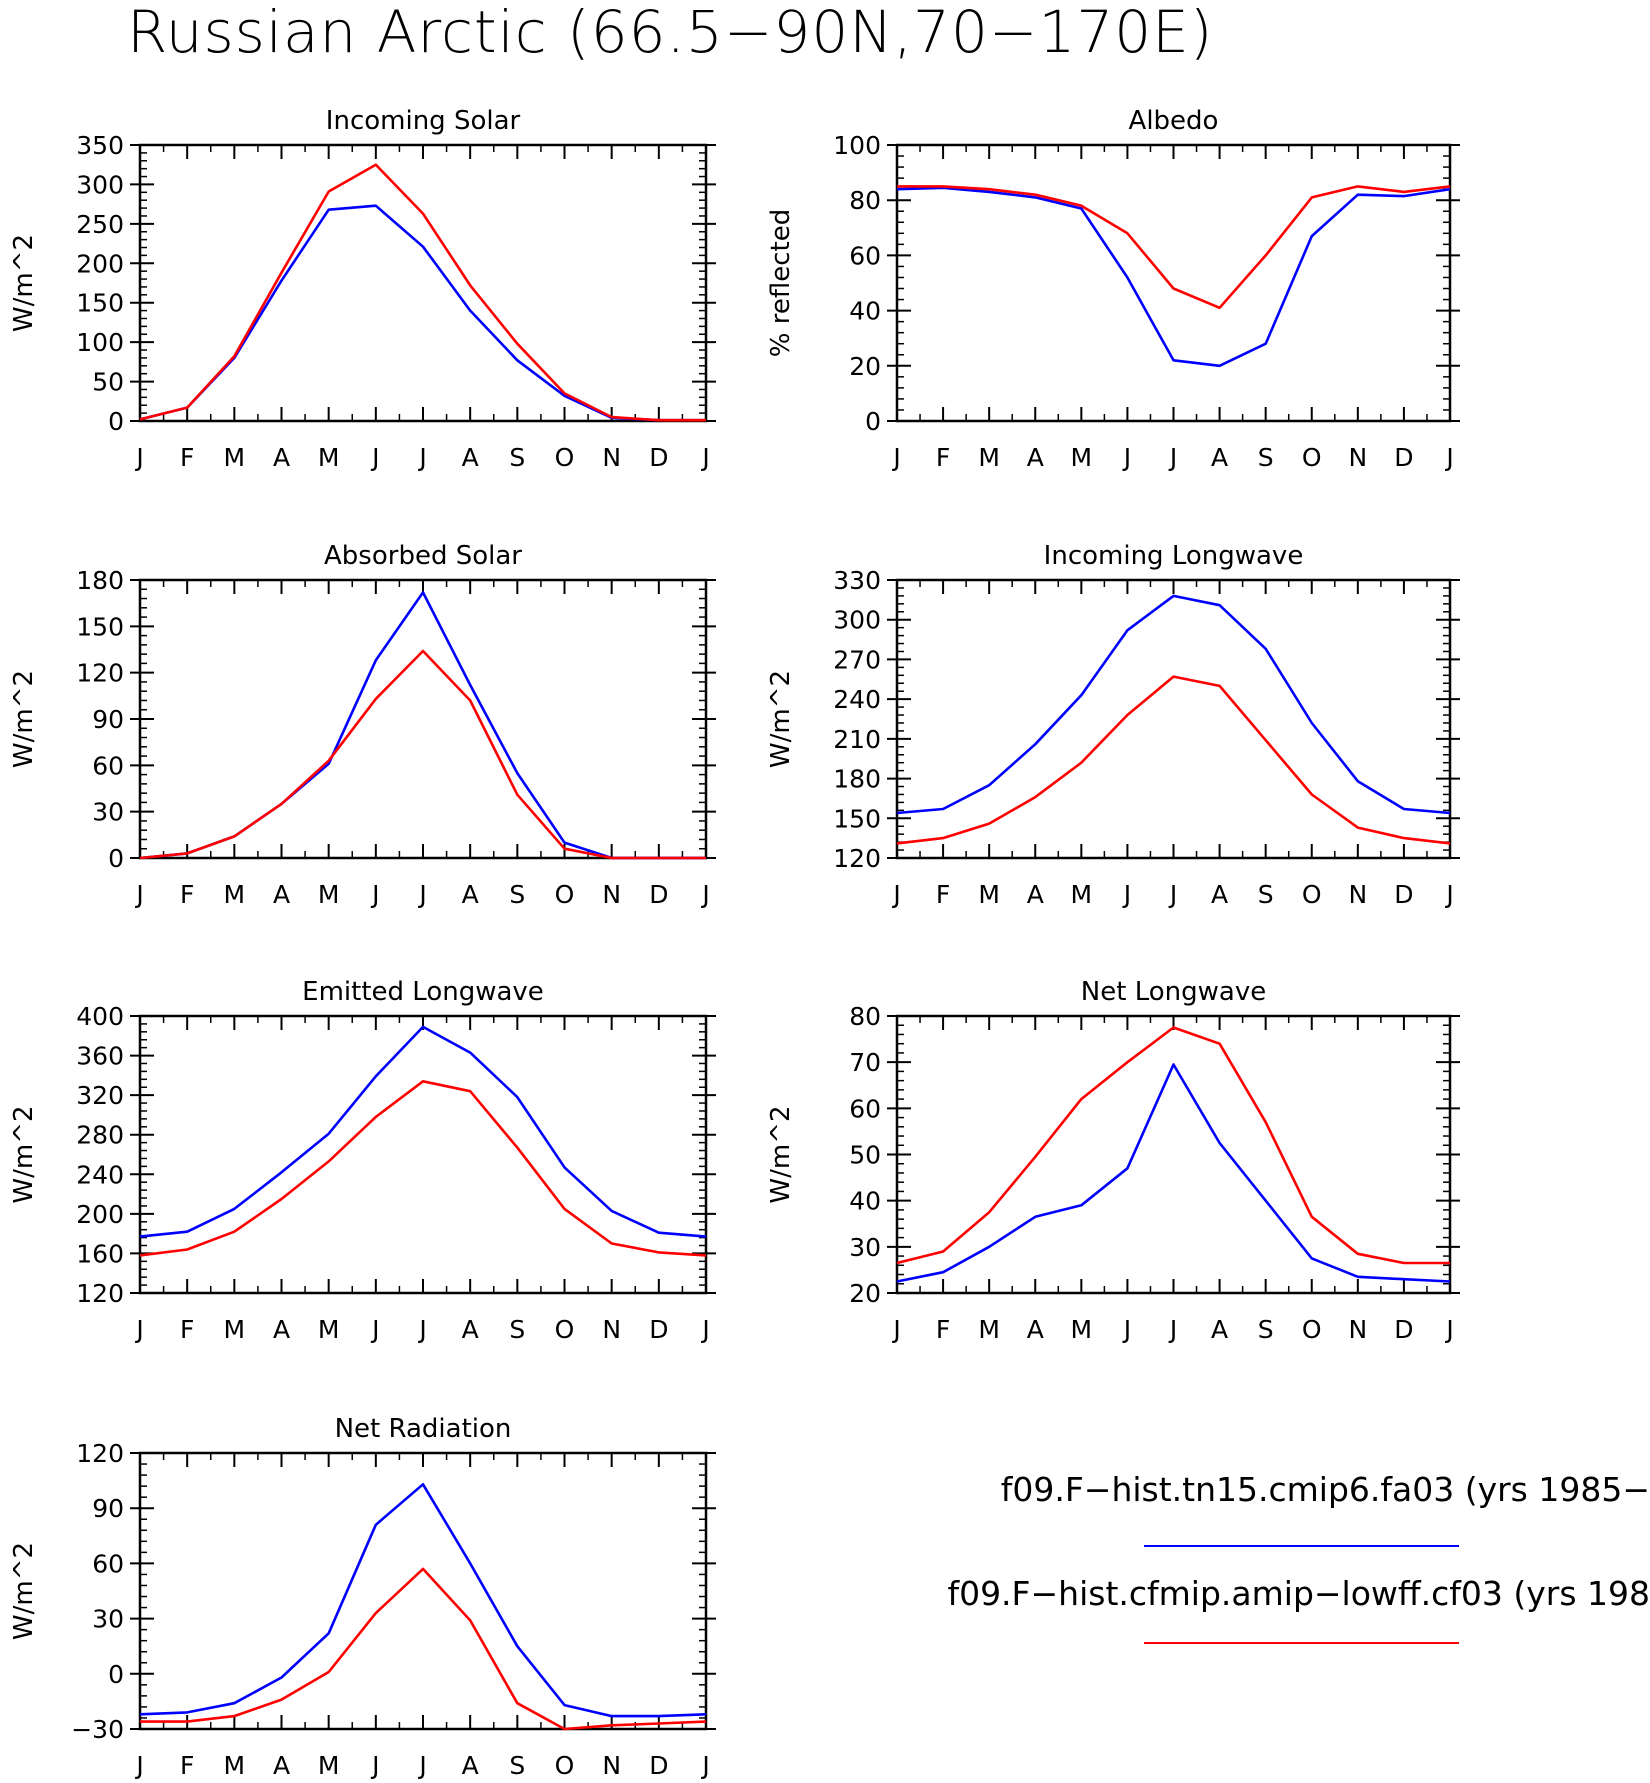  What do you see at coordinates (100, 1135) in the screenshot?
I see `y-tick-label: 280` at bounding box center [100, 1135].